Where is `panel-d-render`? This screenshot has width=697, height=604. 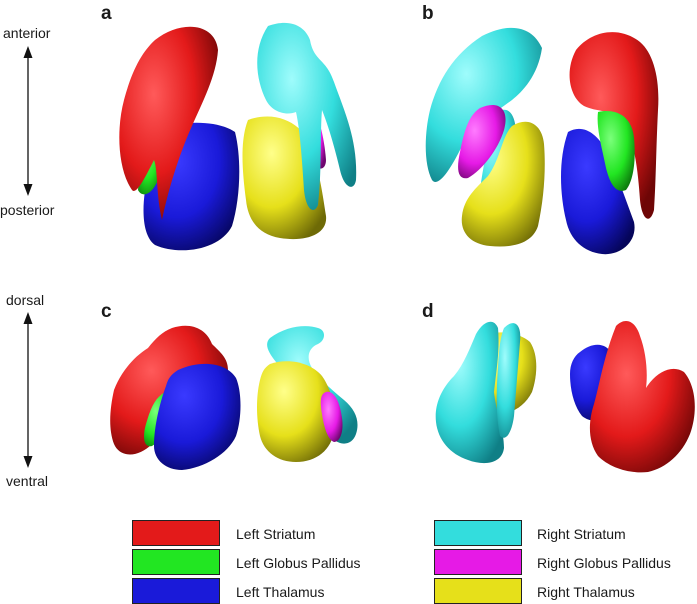 panel-d-render is located at coordinates (565, 397).